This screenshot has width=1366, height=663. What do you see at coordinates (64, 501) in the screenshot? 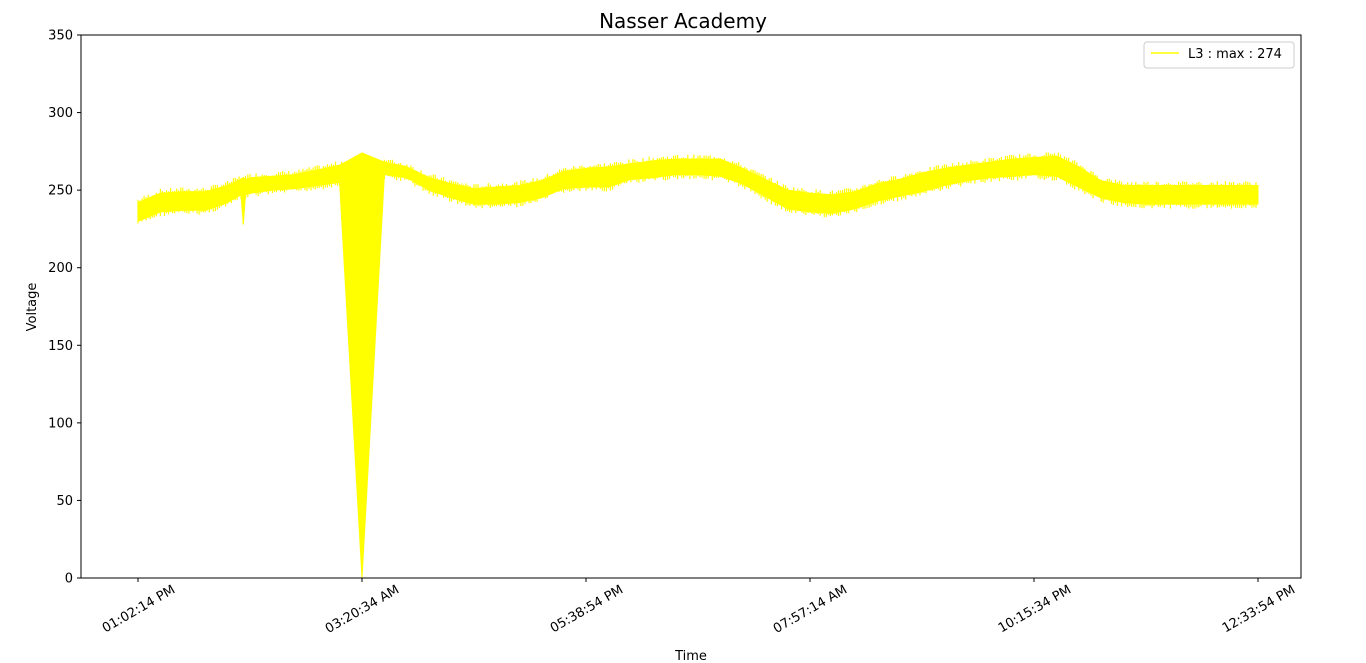
I see `y-tick-label: 50` at bounding box center [64, 501].